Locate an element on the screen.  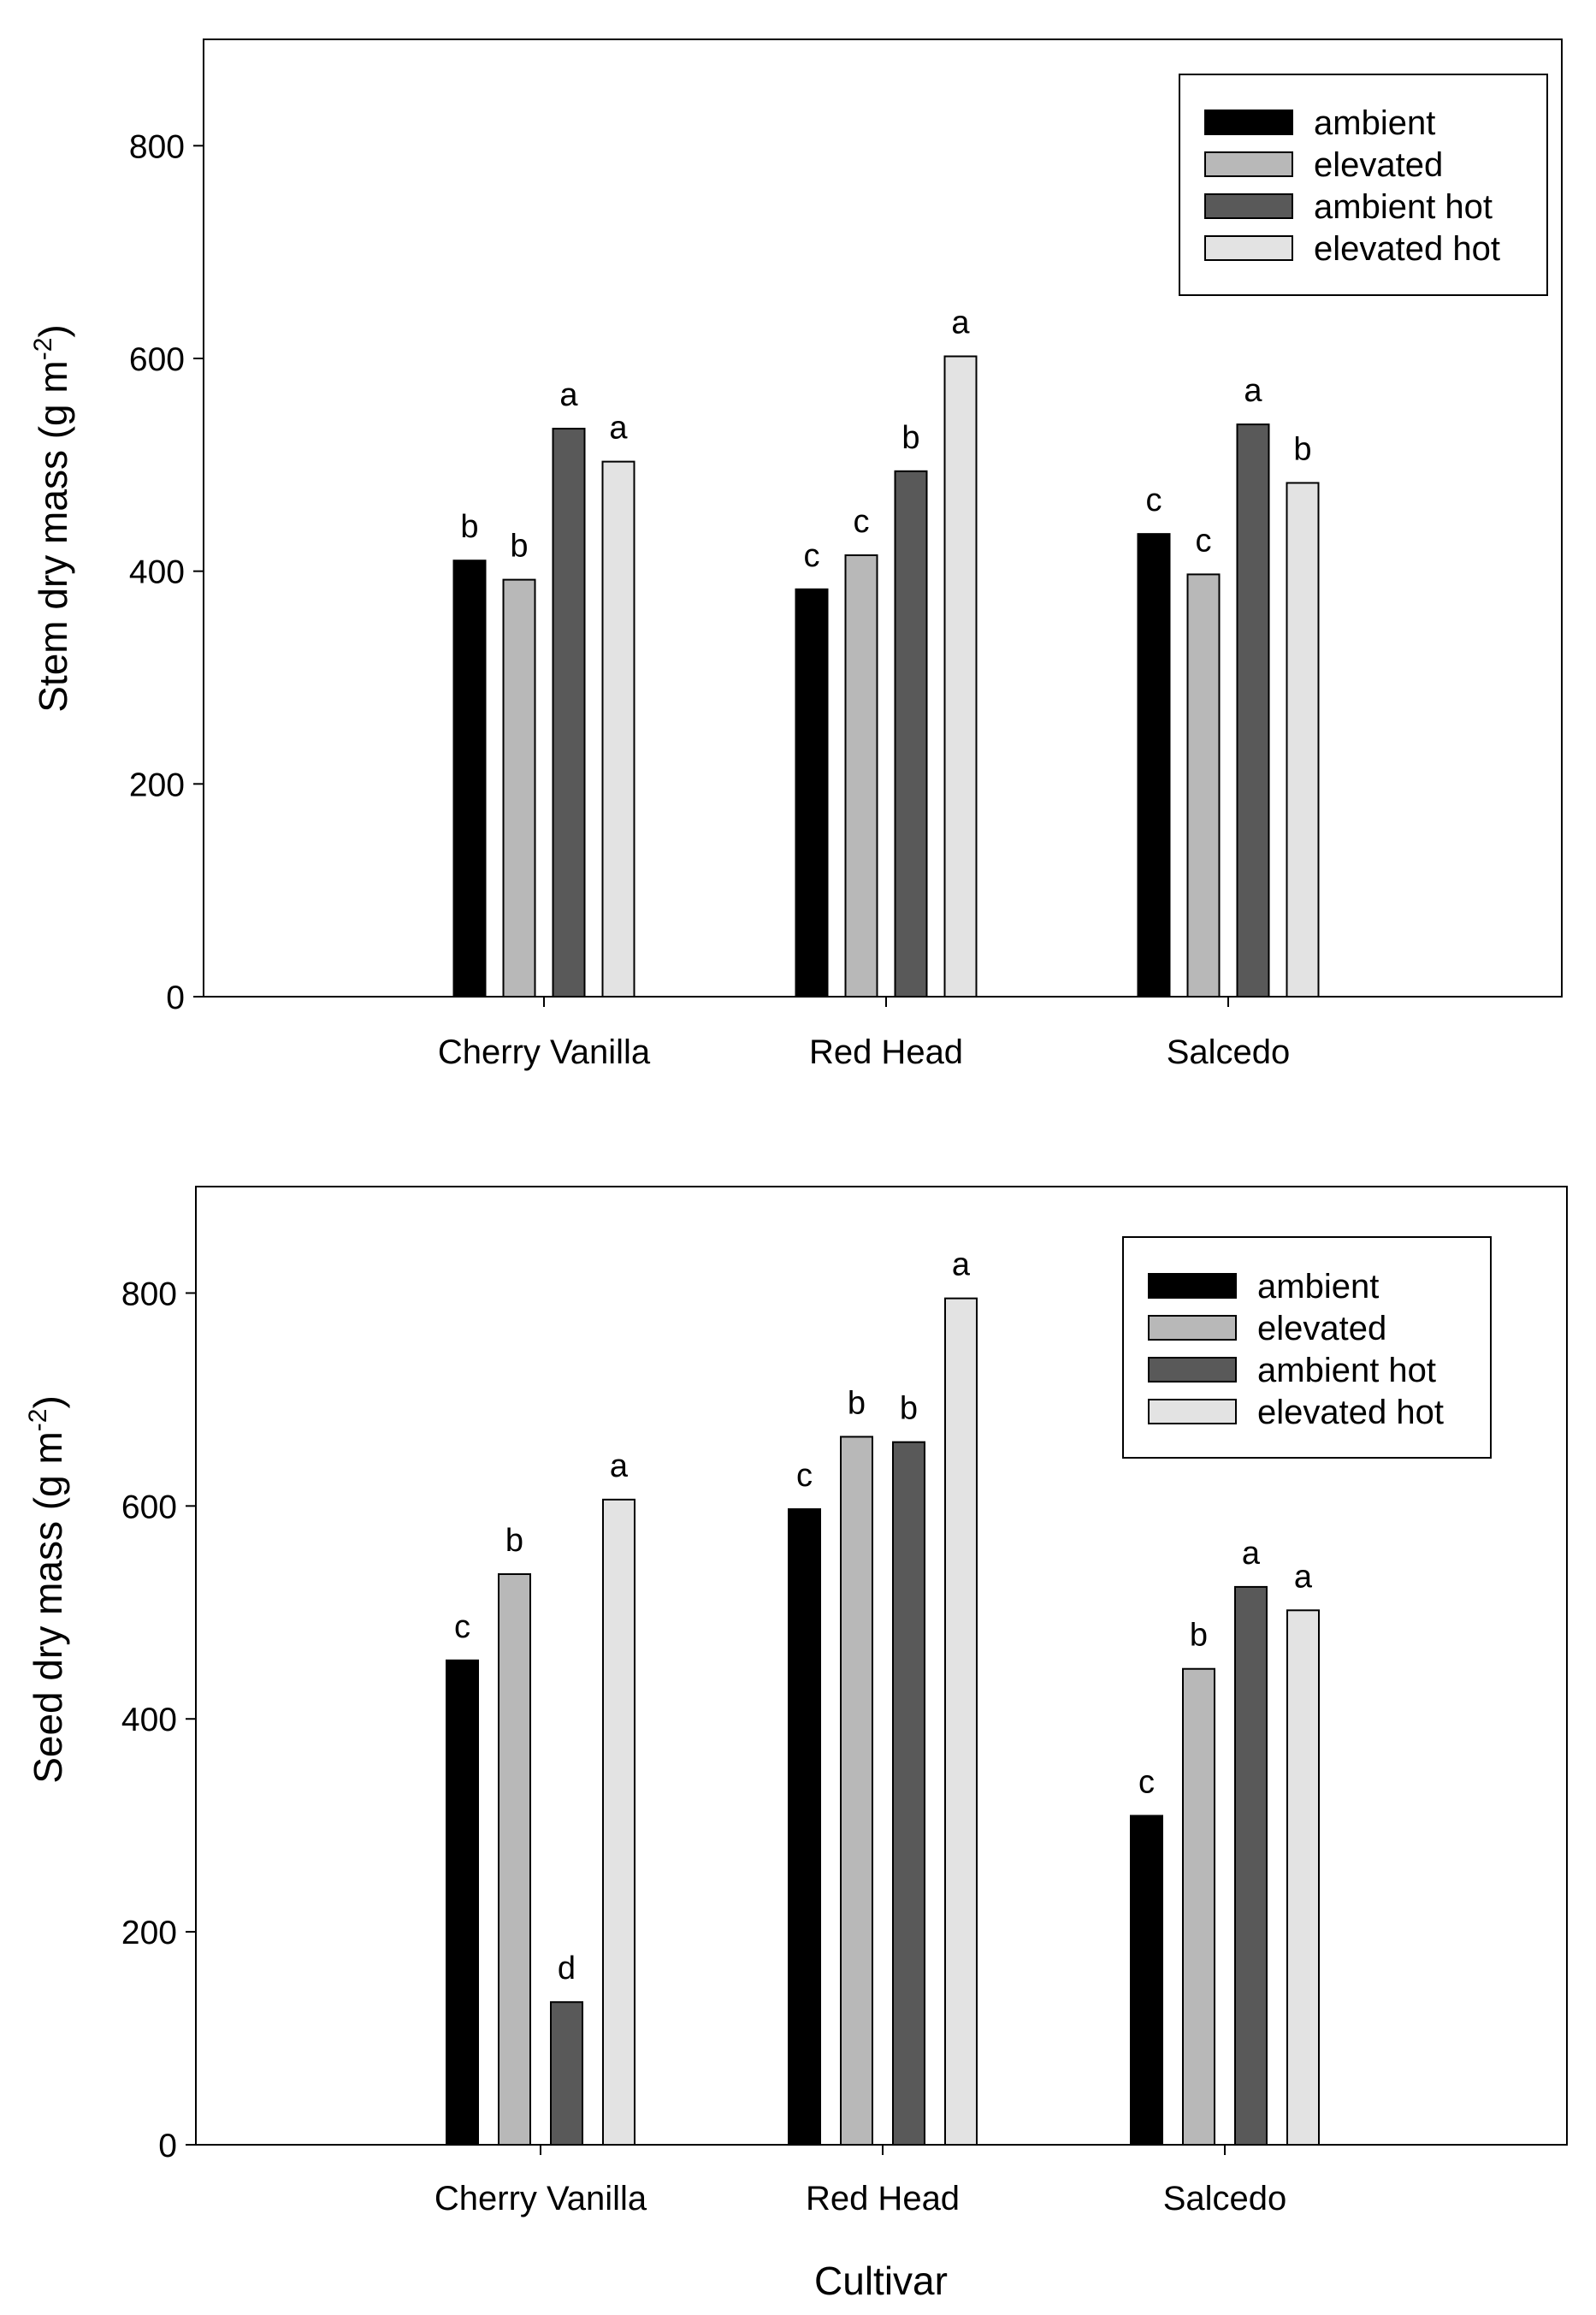
y-axis-title: Stem dry mass (g m-2) is located at coordinates (52, 518).